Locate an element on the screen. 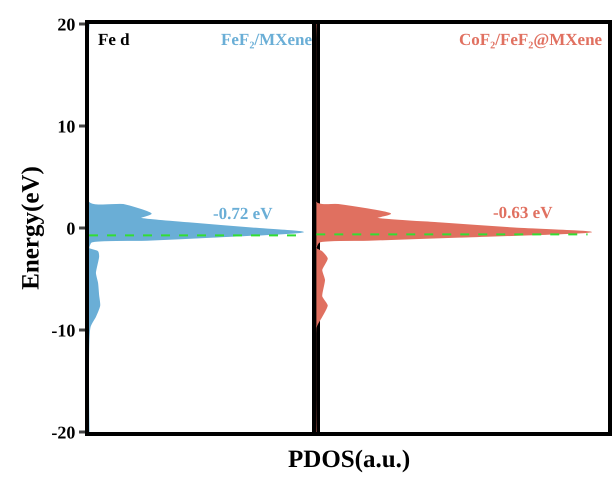 The height and width of the screenshot is (477, 615). y-tick-label: 0 is located at coordinates (71, 228).